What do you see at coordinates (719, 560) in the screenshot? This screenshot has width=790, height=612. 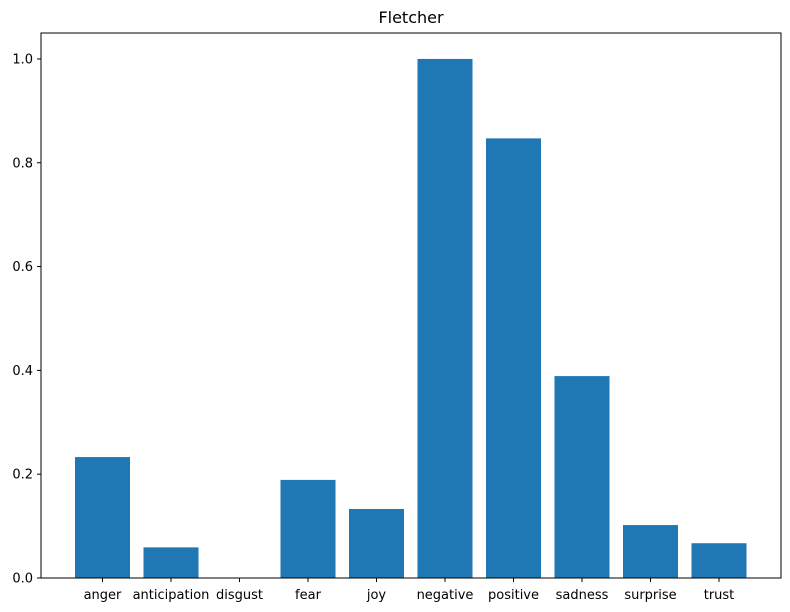 I see `bar-trust` at bounding box center [719, 560].